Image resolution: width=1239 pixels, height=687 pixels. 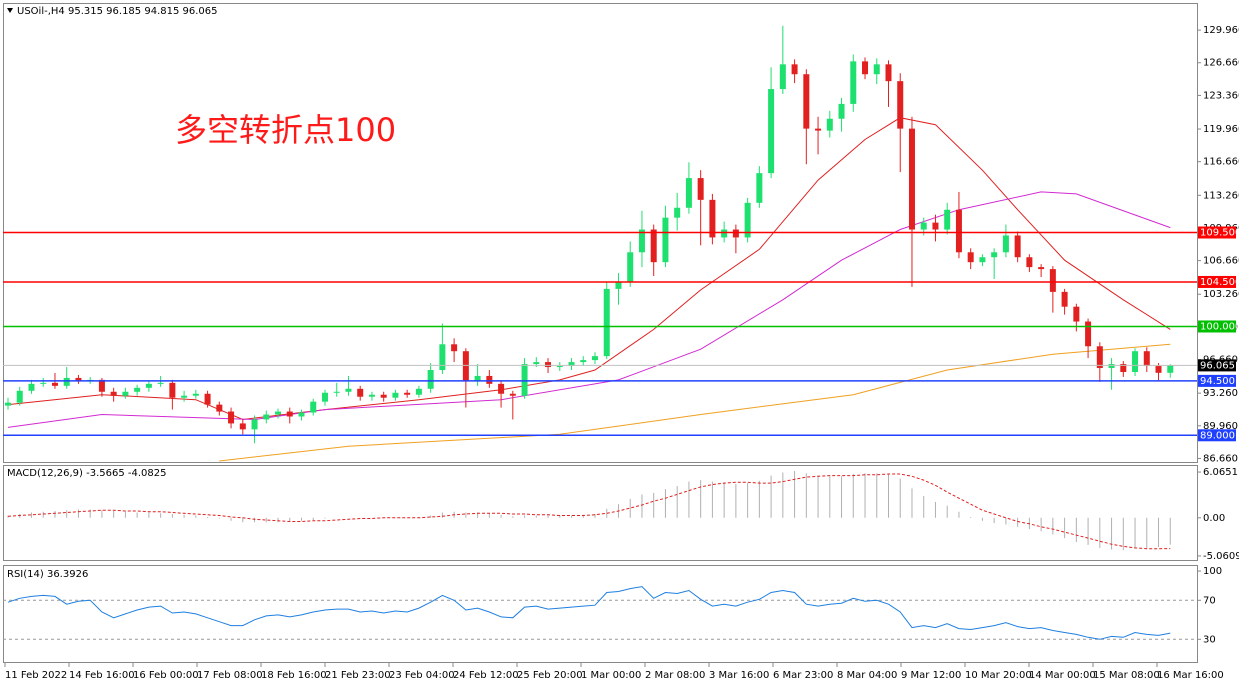 What do you see at coordinates (1219, 282) in the screenshot?
I see `level-label: 104.500` at bounding box center [1219, 282].